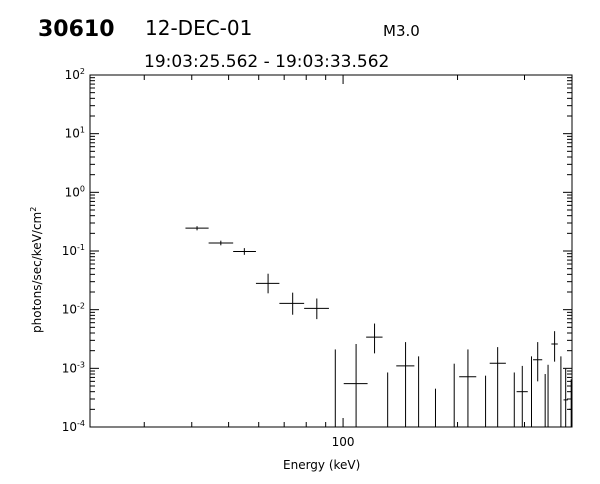 Image resolution: width=600 pixels, height=484 pixels. I want to click on y-axis-label: photons/sec/keV/cm2, so click(36, 270).